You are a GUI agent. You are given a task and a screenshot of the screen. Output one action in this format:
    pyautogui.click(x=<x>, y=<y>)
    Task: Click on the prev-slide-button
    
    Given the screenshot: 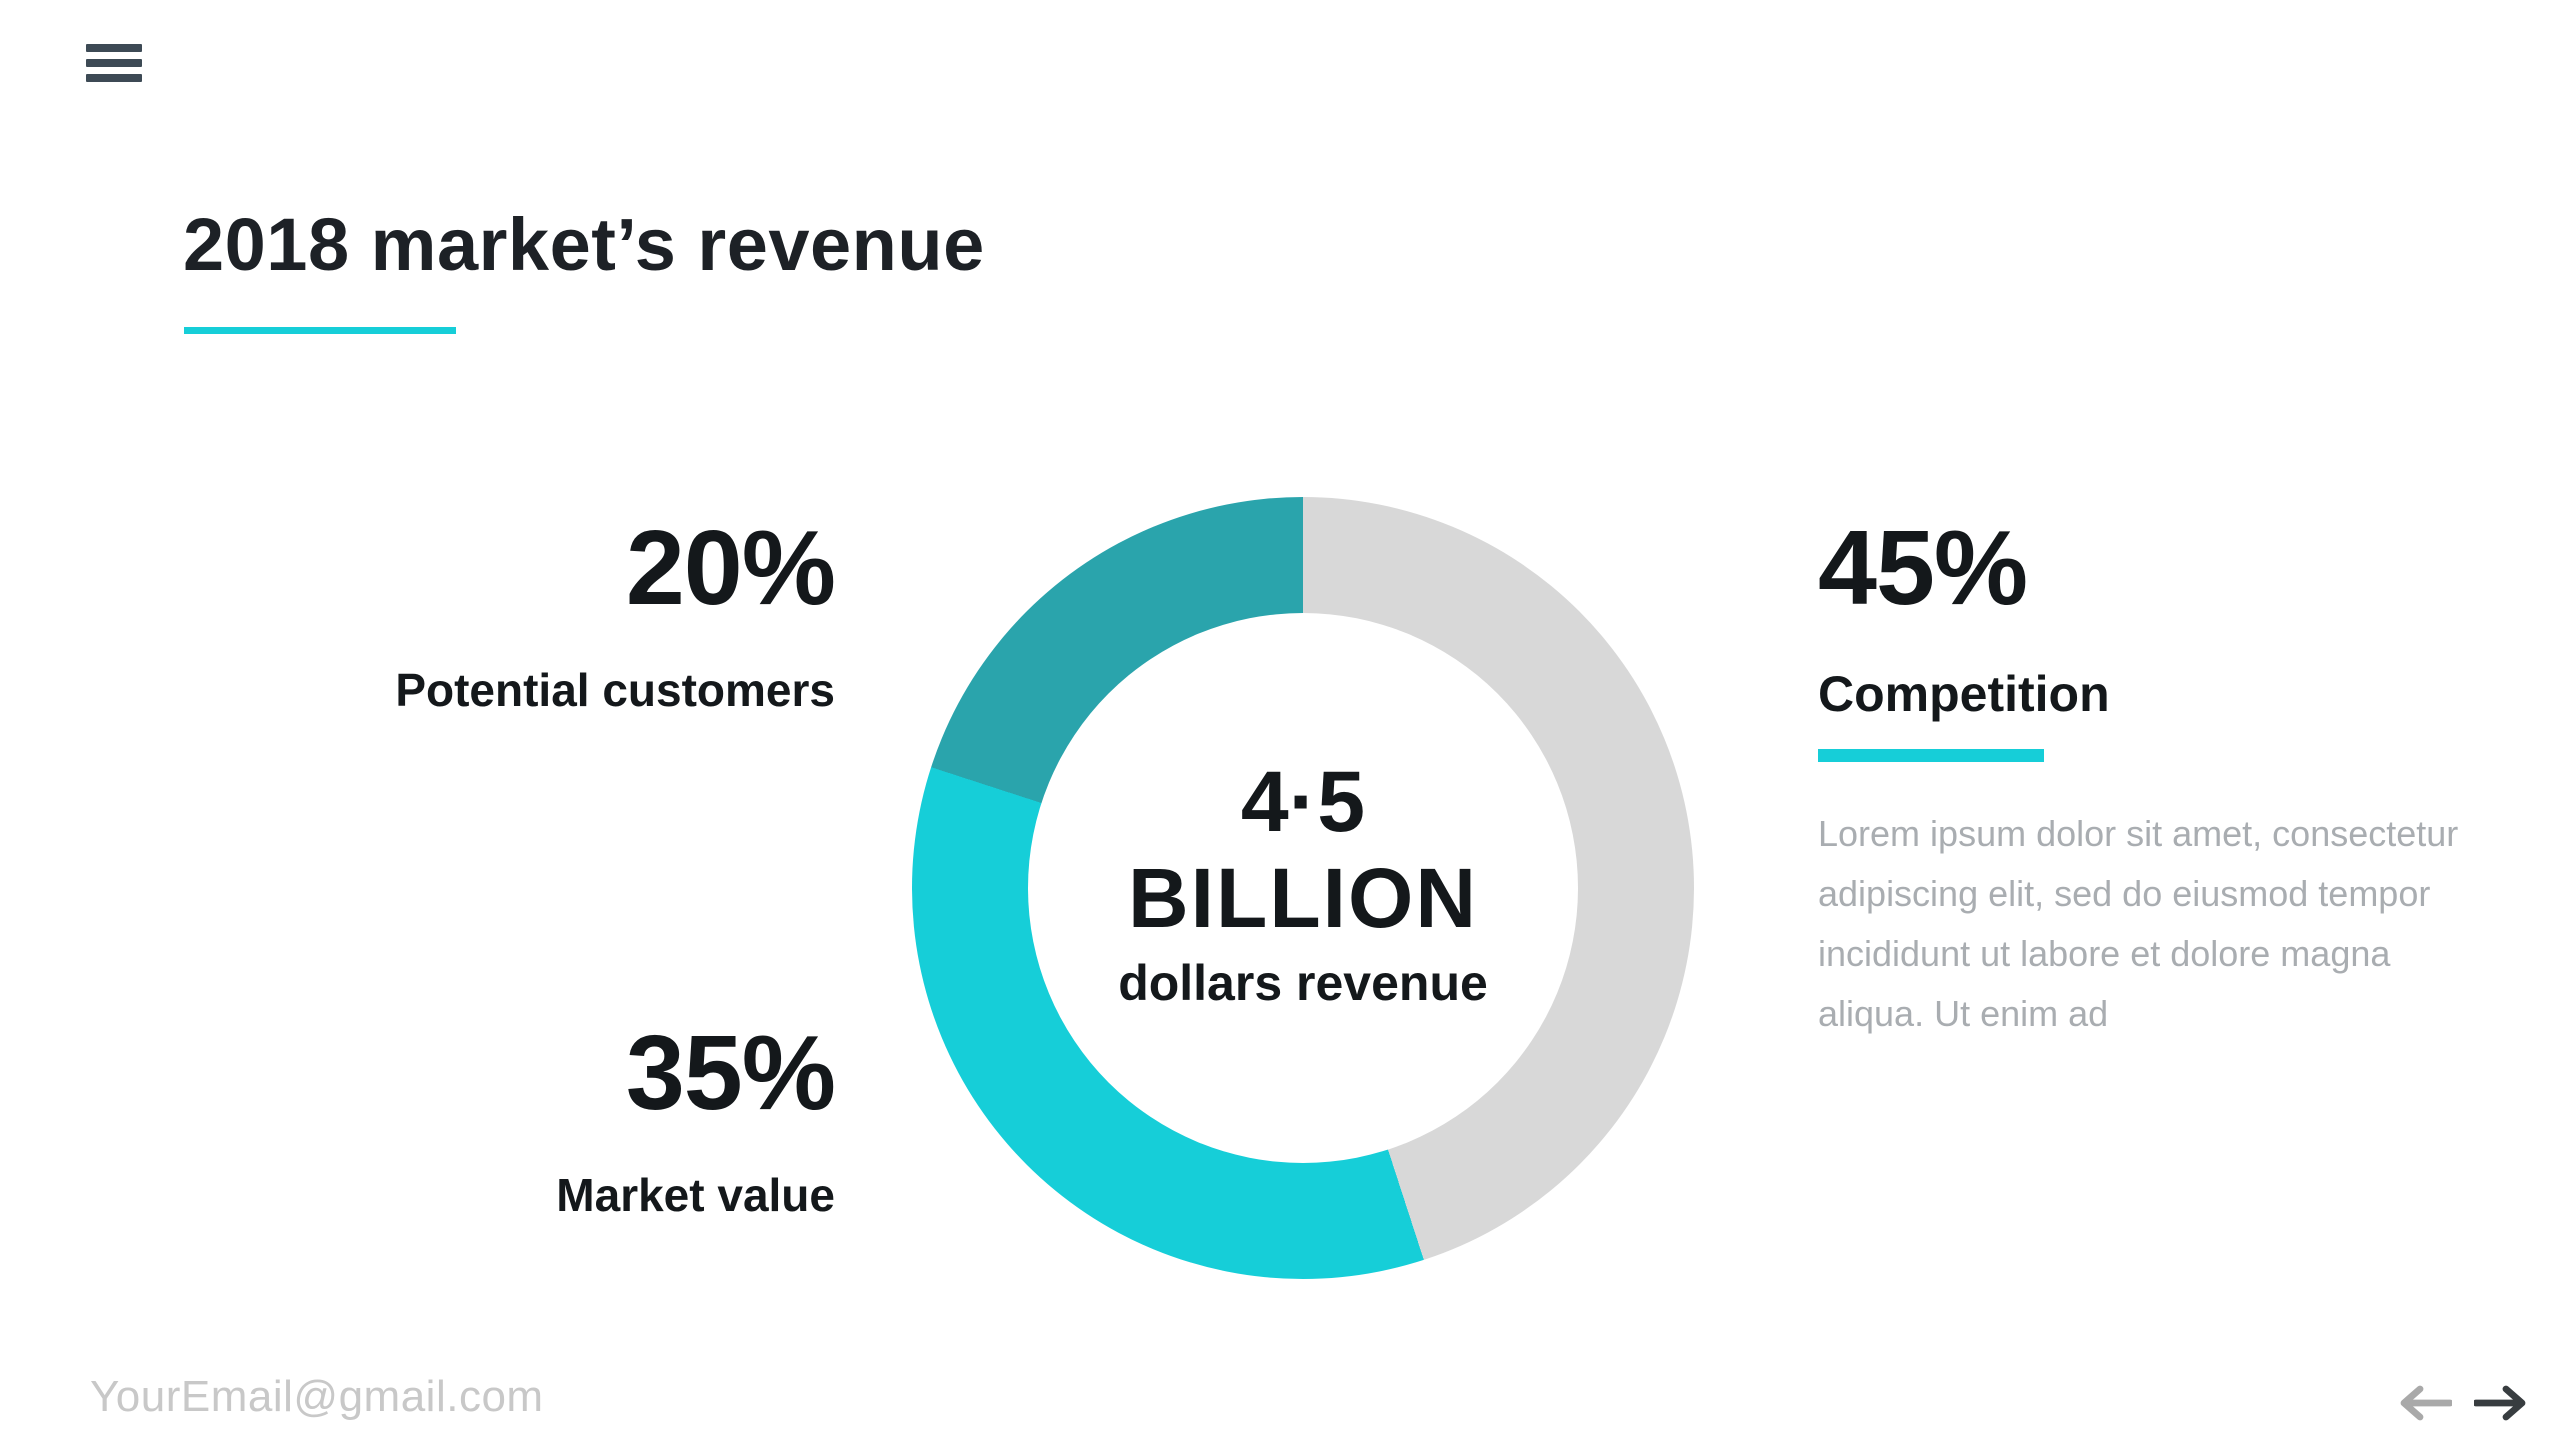 What is the action you would take?
    pyautogui.click(x=2425, y=1403)
    